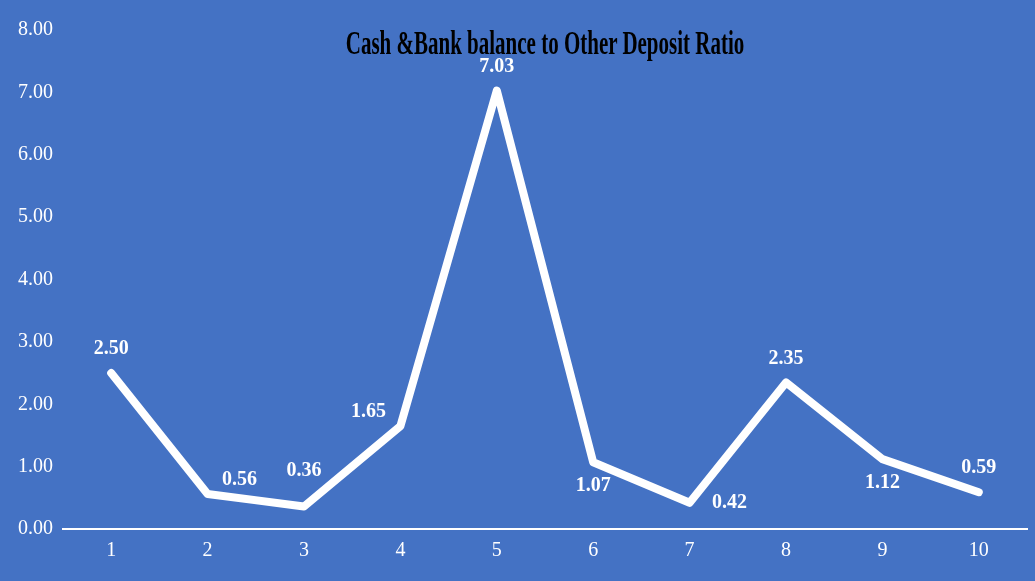 The width and height of the screenshot is (1035, 581). Describe the element at coordinates (35, 153) in the screenshot. I see `y-tick-label: 6.00` at that location.